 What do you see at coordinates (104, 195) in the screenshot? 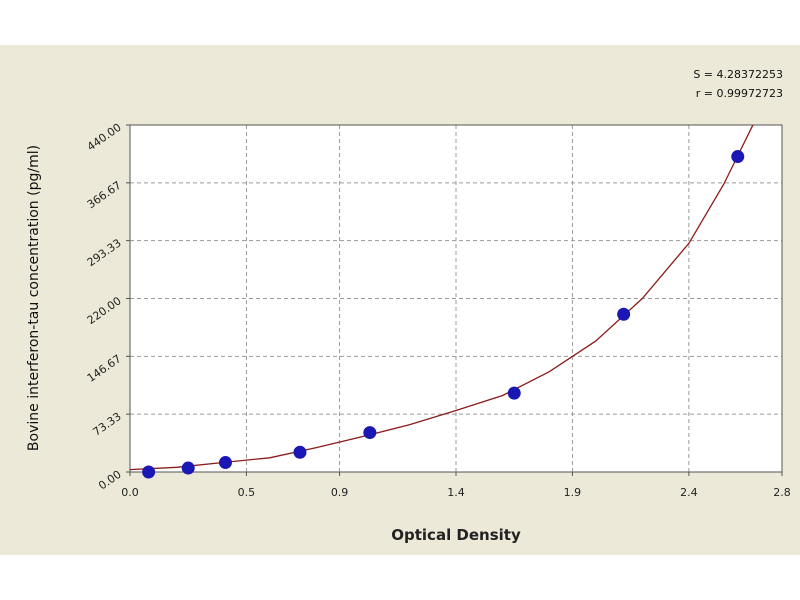
I see `y-tick-label: 366.67` at bounding box center [104, 195].